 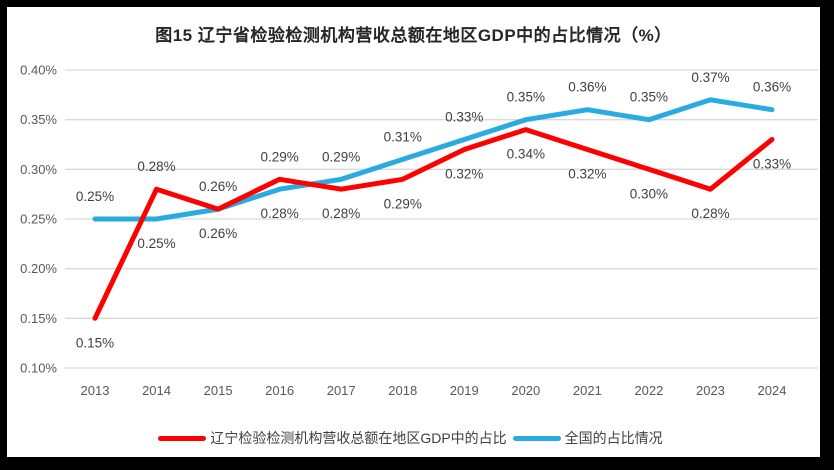 I want to click on x-axis-tick-label: 2020, so click(x=525, y=390).